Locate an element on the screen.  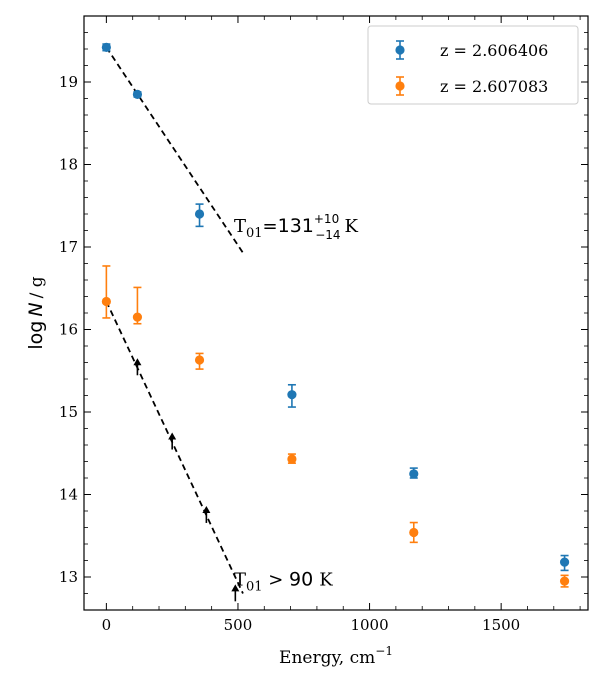
y-axis-label-main: log is located at coordinates (36, 335).